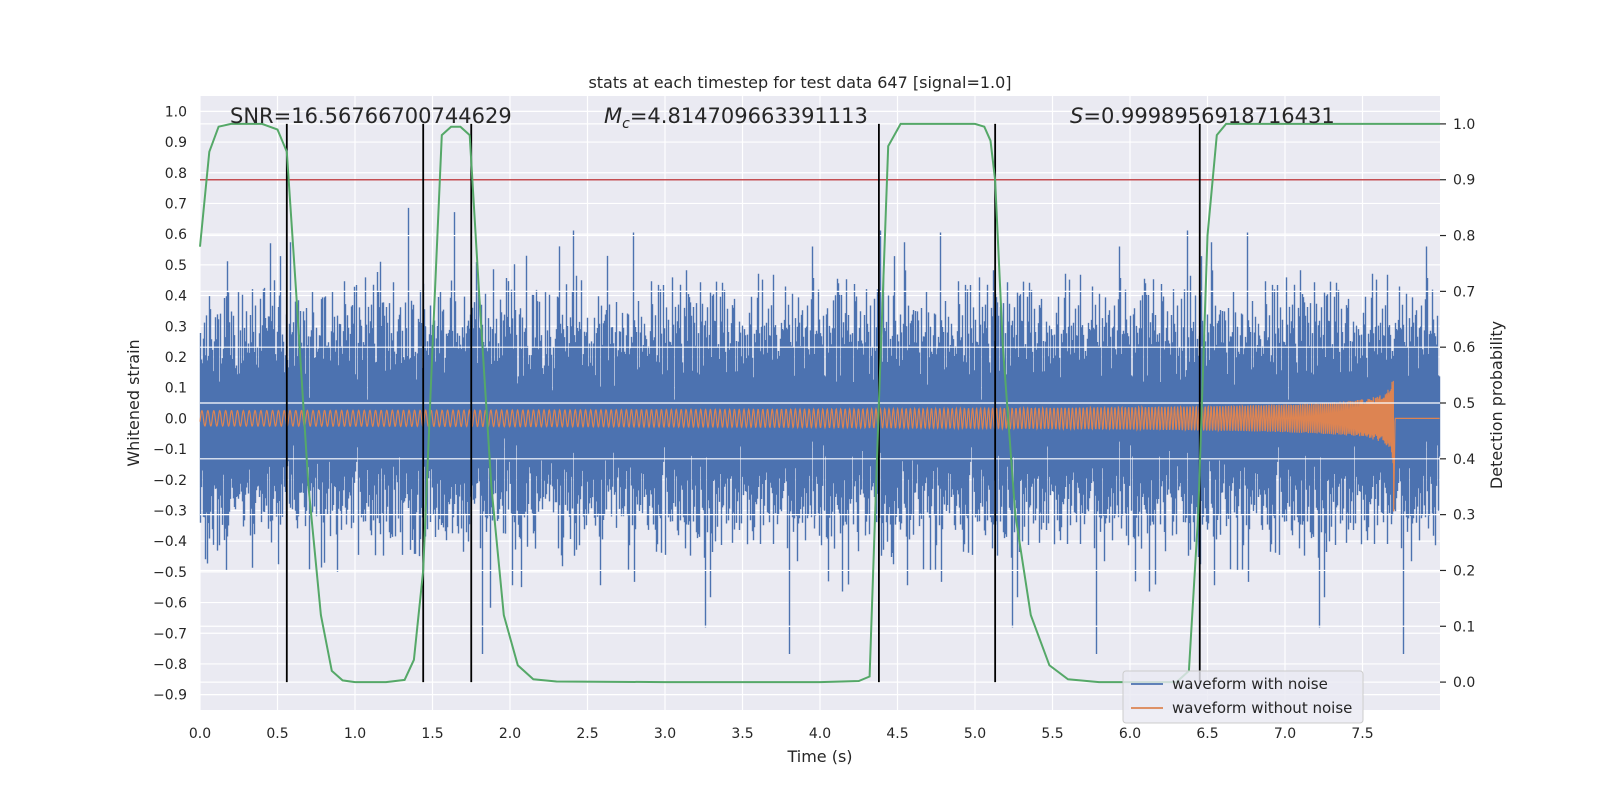  I want to click on x-axis-label: Time (s), so click(819, 756).